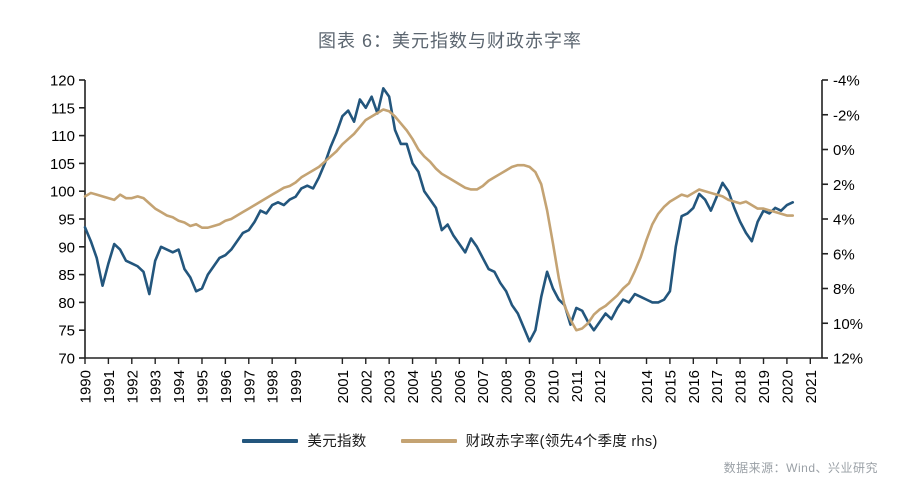 The height and width of the screenshot is (490, 900). I want to click on x-tick-label: 1997, so click(249, 386).